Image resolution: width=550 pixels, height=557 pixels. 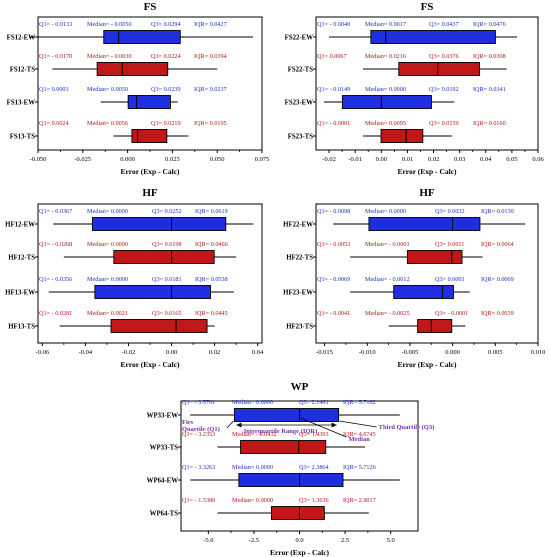 I want to click on x-tick-label: -0.06, so click(x=43, y=352).